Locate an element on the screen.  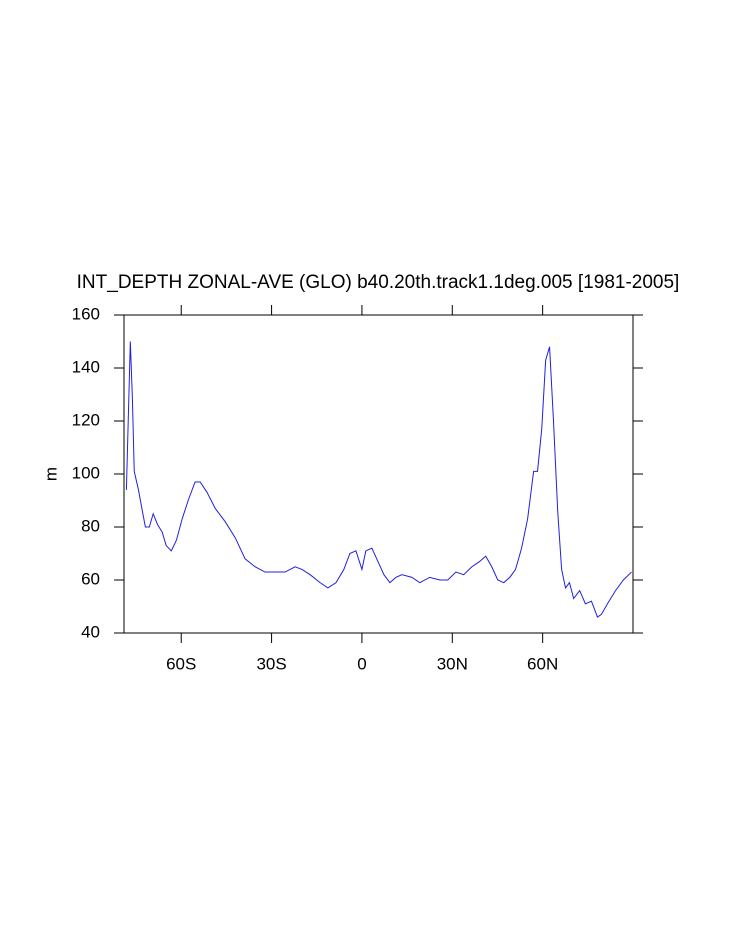
x-tick-label: 60S is located at coordinates (181, 663).